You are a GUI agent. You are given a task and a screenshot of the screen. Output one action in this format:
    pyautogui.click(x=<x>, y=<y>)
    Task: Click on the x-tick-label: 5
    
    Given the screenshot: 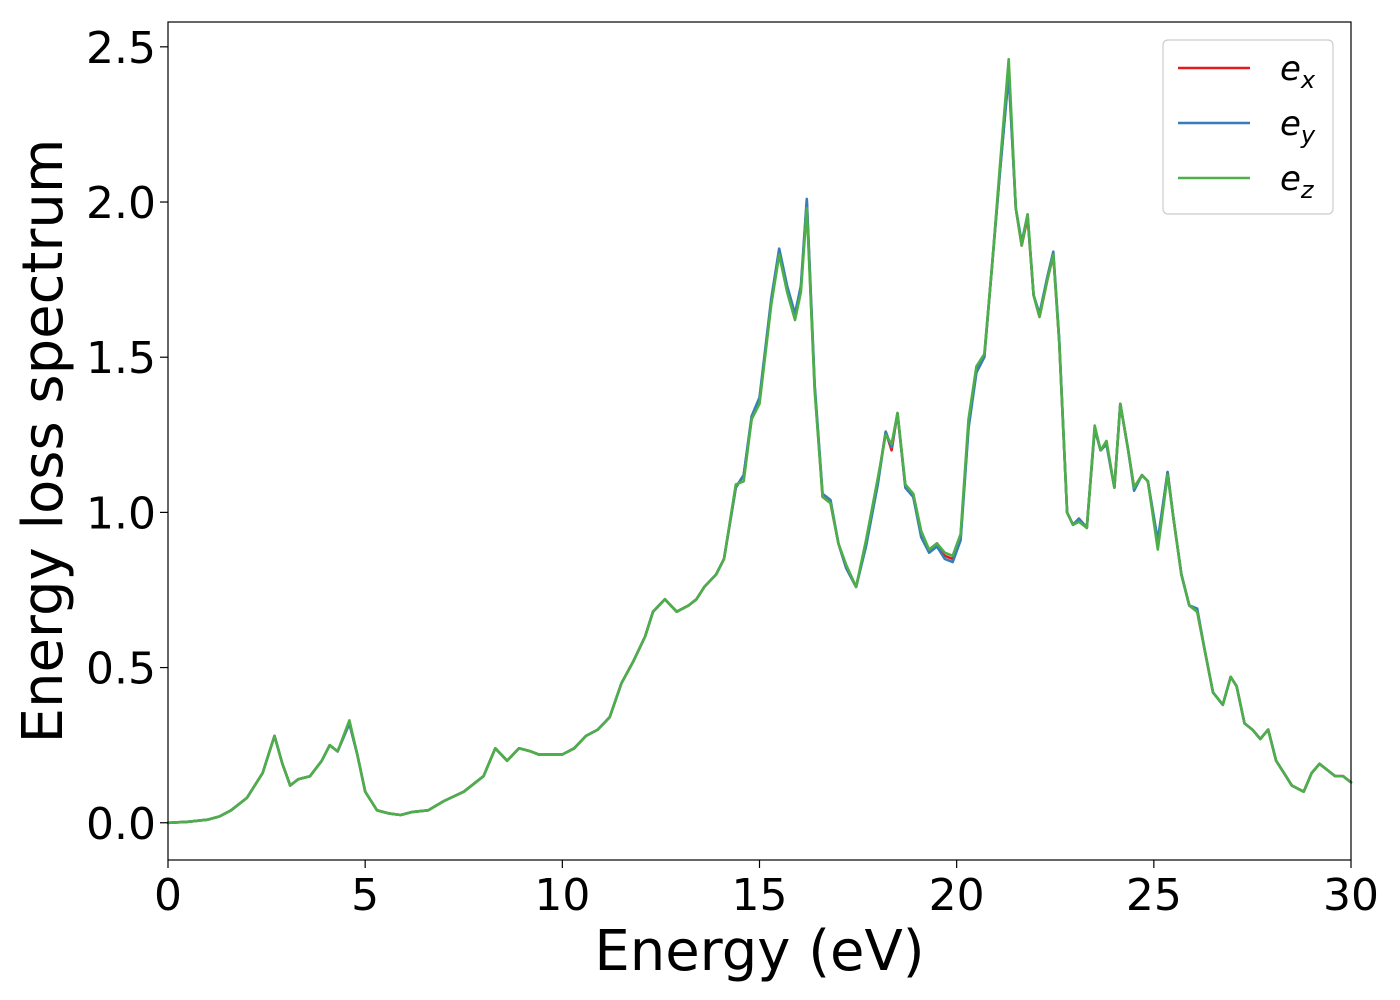 What is the action you would take?
    pyautogui.click(x=365, y=895)
    